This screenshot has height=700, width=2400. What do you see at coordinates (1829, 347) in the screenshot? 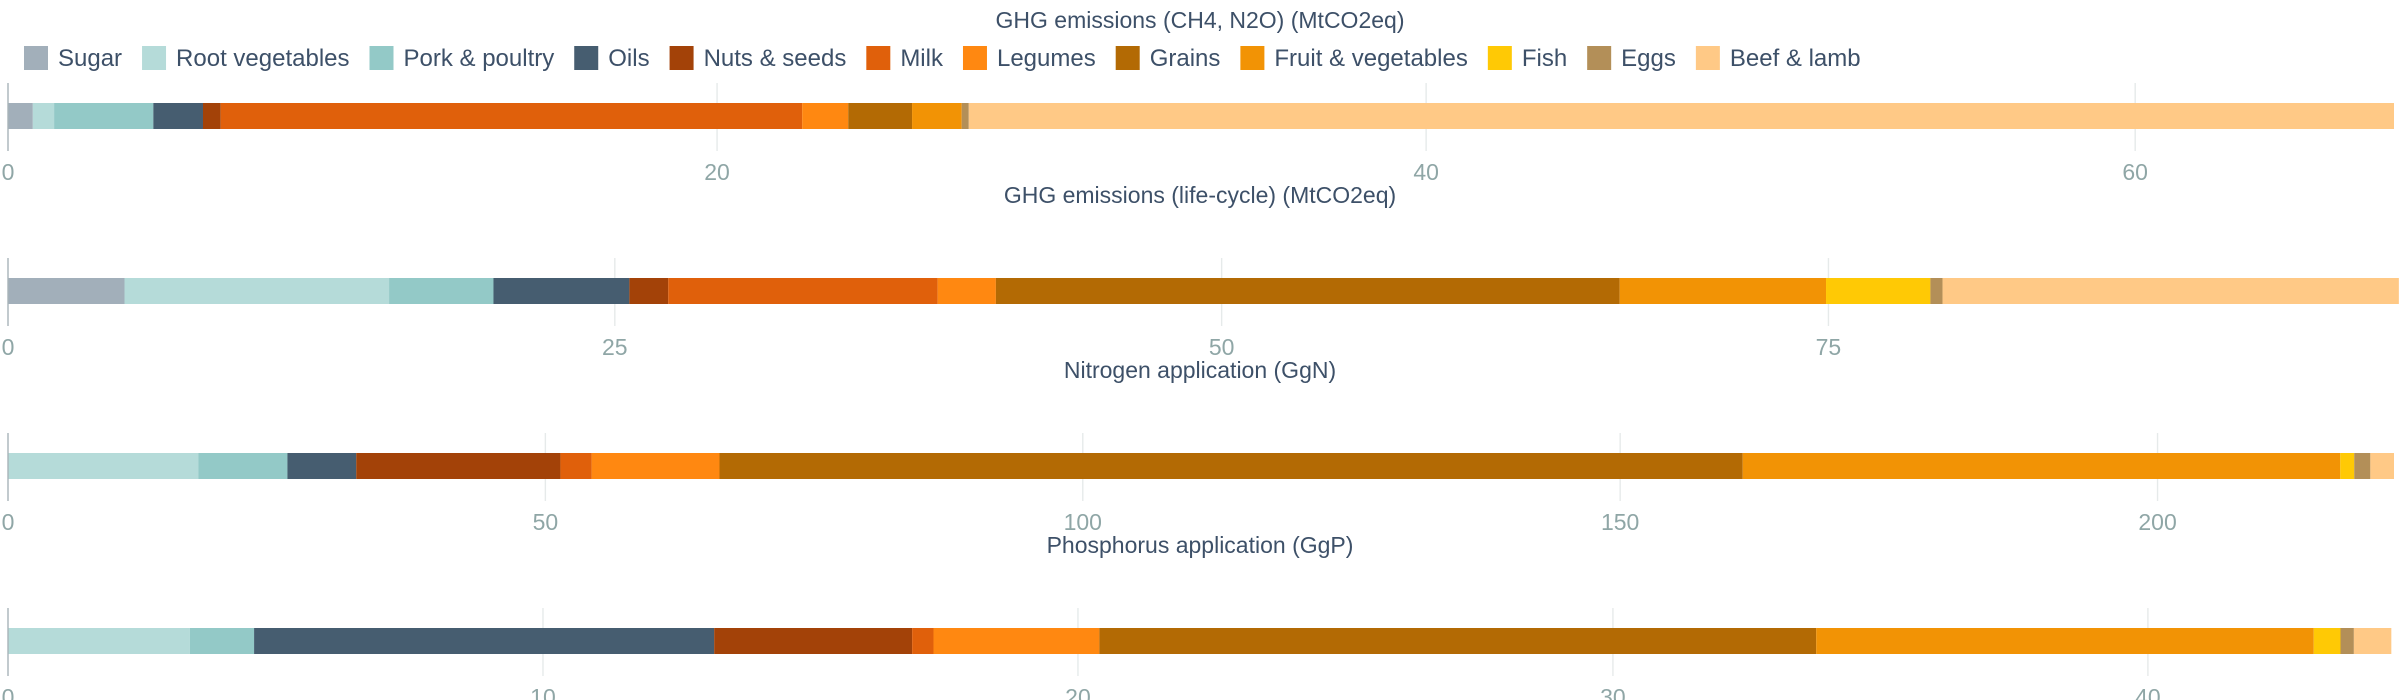
I see `x-tick-label: 75` at bounding box center [1829, 347].